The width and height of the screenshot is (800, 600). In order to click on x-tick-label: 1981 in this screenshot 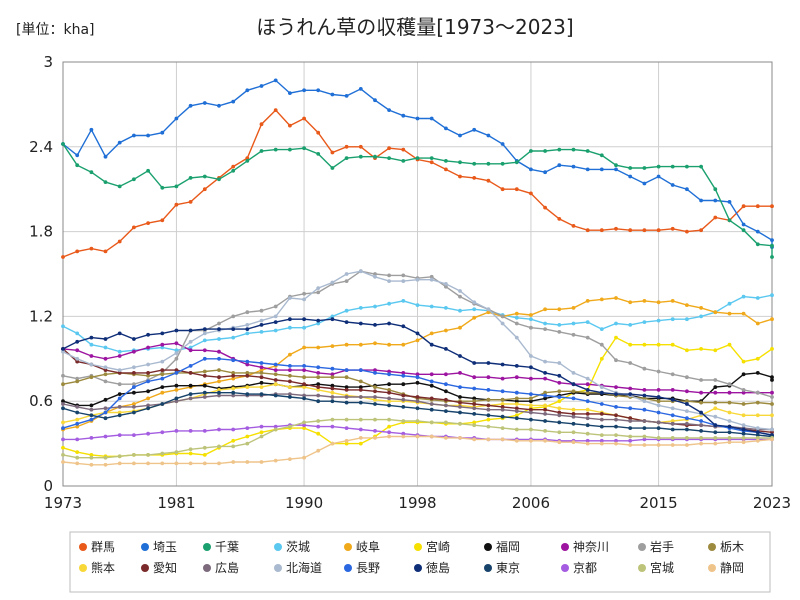, I will do `click(176, 503)`.